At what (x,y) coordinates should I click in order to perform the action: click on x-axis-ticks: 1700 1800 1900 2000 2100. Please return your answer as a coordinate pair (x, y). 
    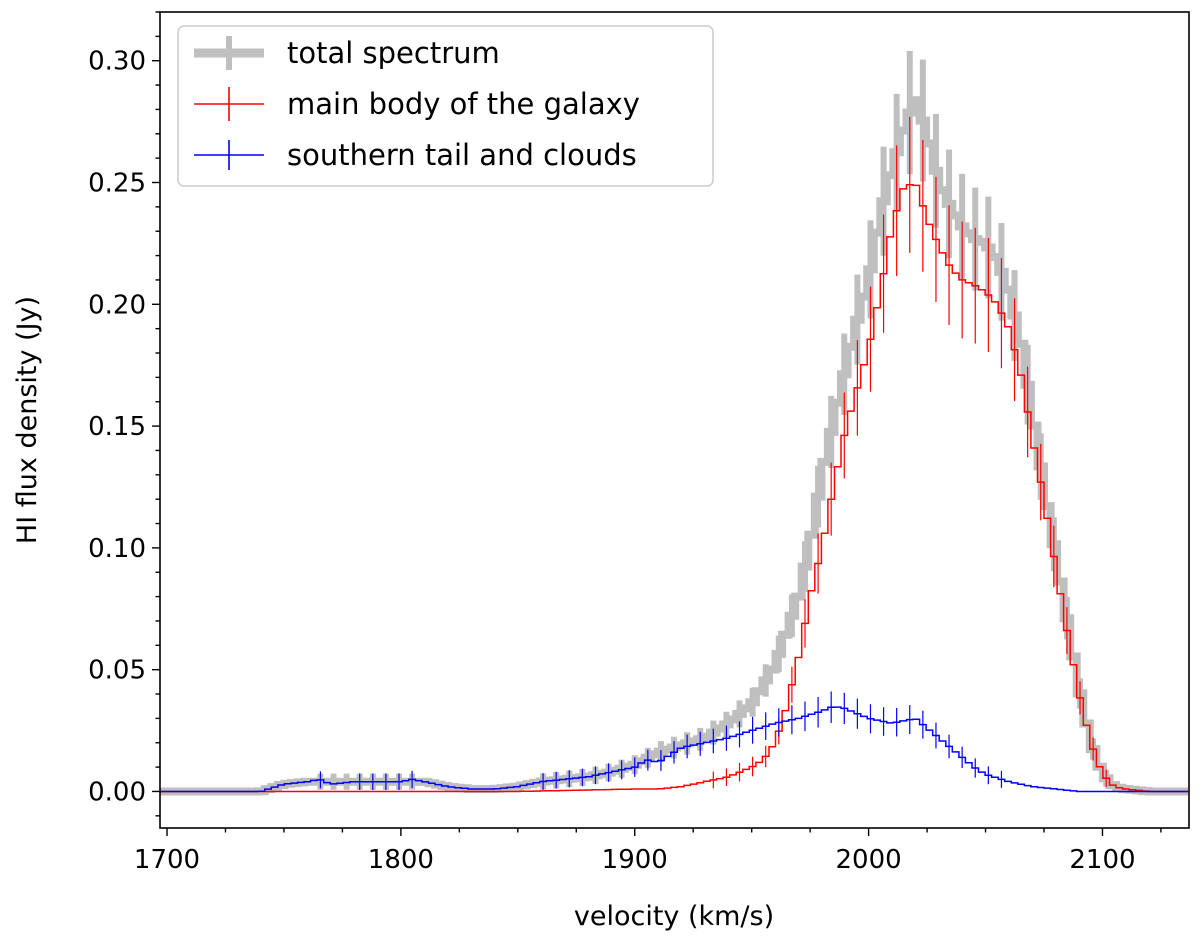
    Looking at the image, I should click on (648, 851).